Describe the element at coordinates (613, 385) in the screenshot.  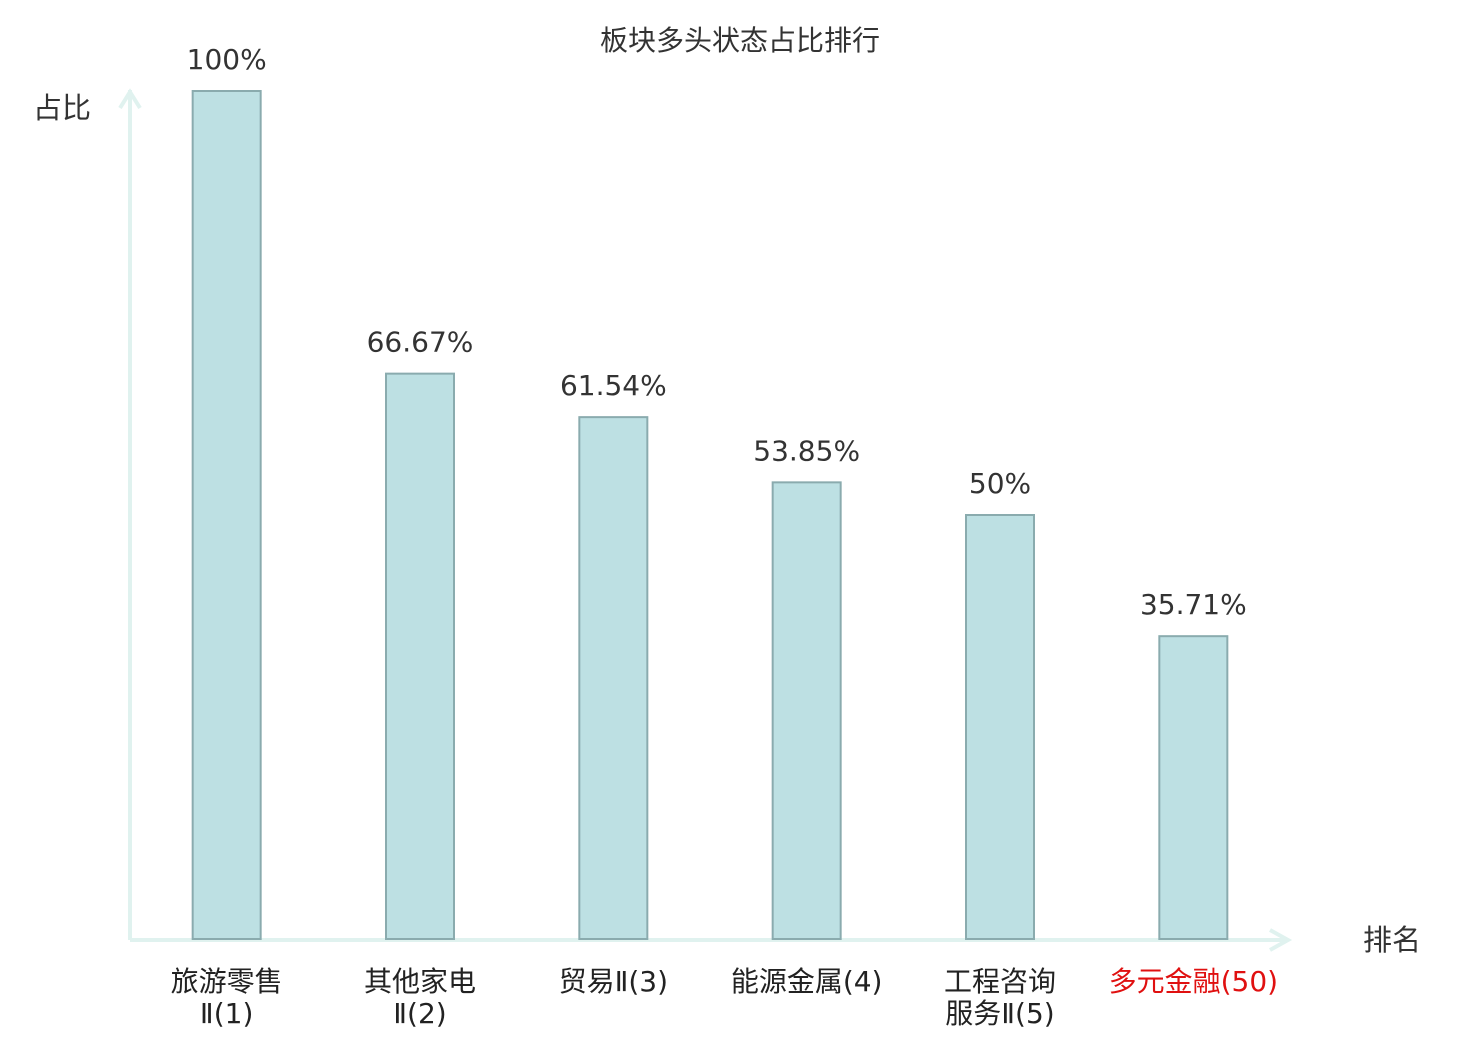
I see `value-label: 61.54%` at that location.